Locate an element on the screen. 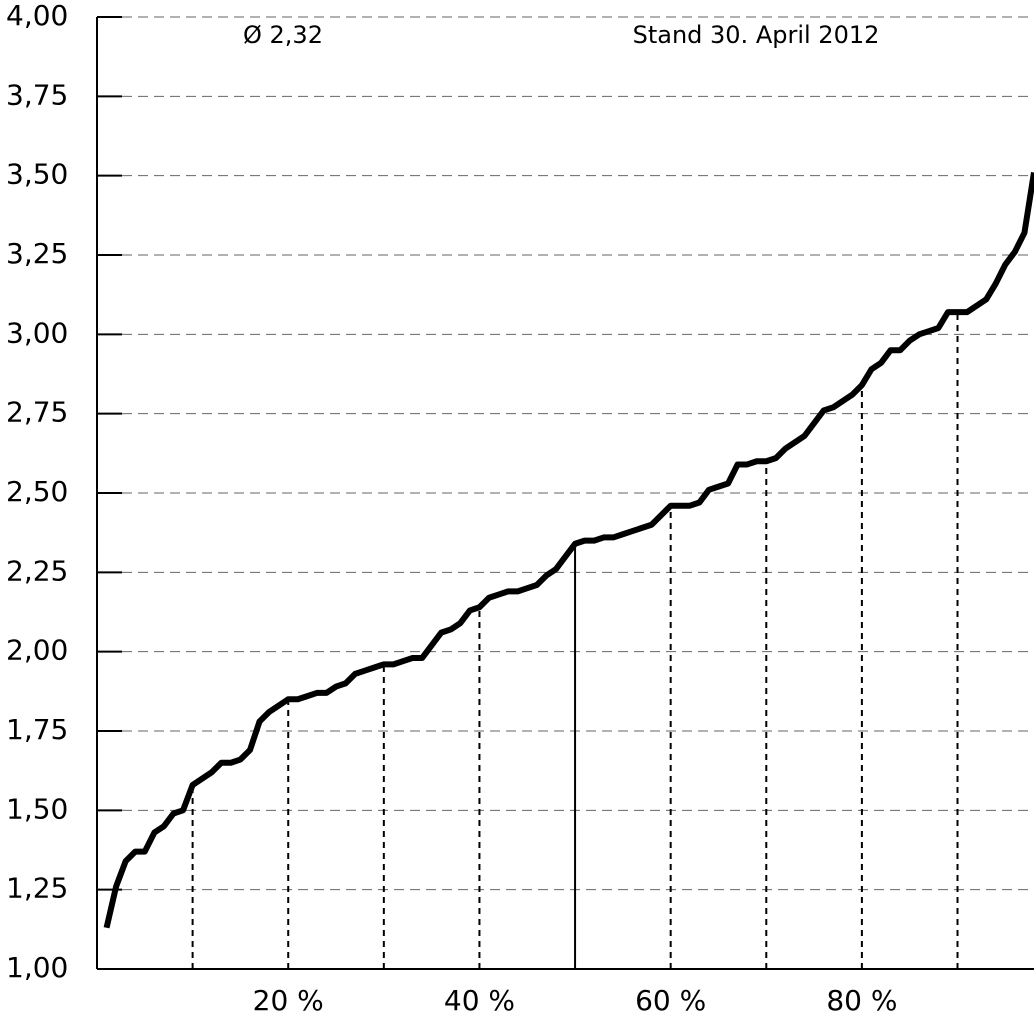 Image resolution: width=1034 pixels, height=1027 pixels. y-tick-label: 2,75 is located at coordinates (37, 412).